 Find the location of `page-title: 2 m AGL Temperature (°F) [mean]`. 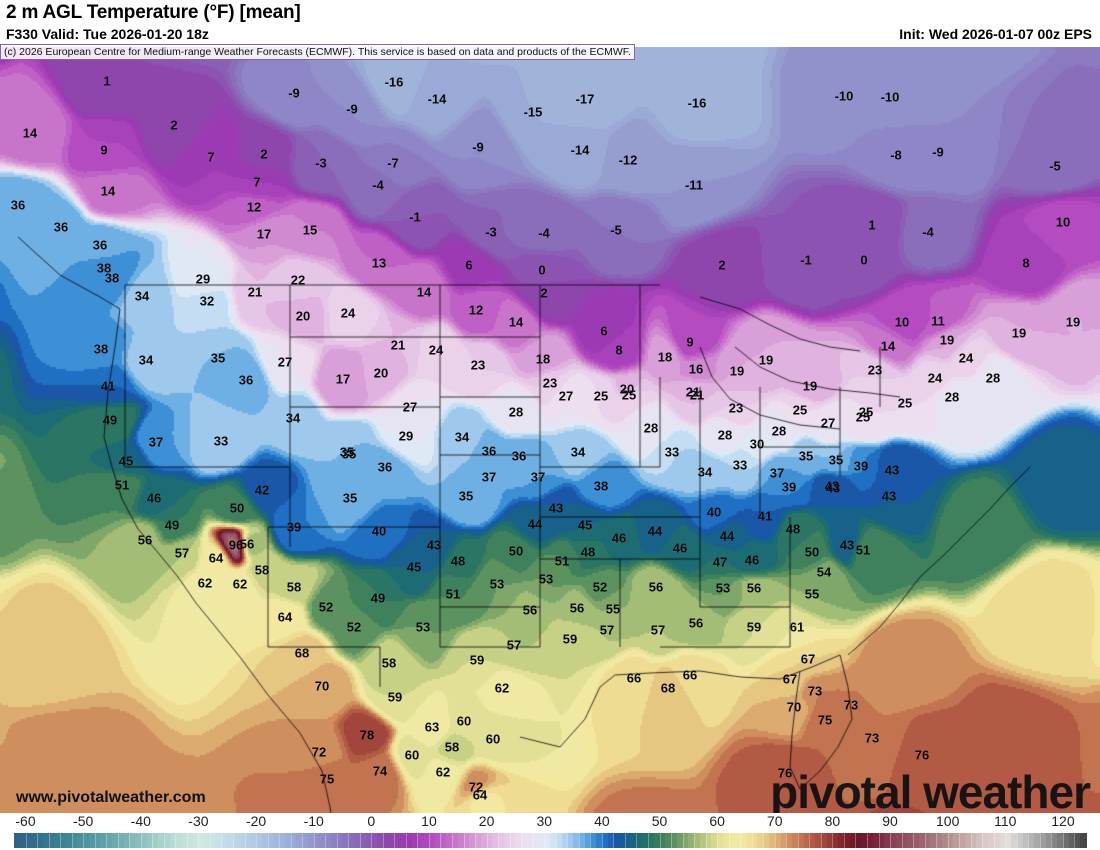

page-title: 2 m AGL Temperature (°F) [mean] is located at coordinates (153, 13).